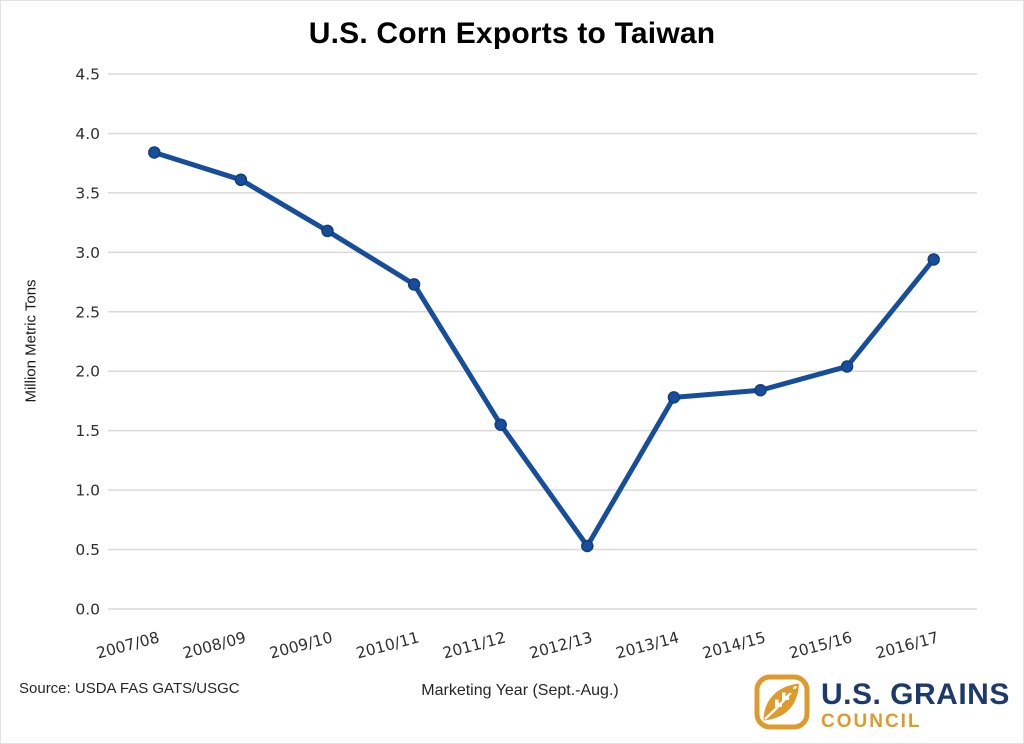 The height and width of the screenshot is (744, 1024). Describe the element at coordinates (87, 253) in the screenshot. I see `y-tick-label: 3.0` at that location.